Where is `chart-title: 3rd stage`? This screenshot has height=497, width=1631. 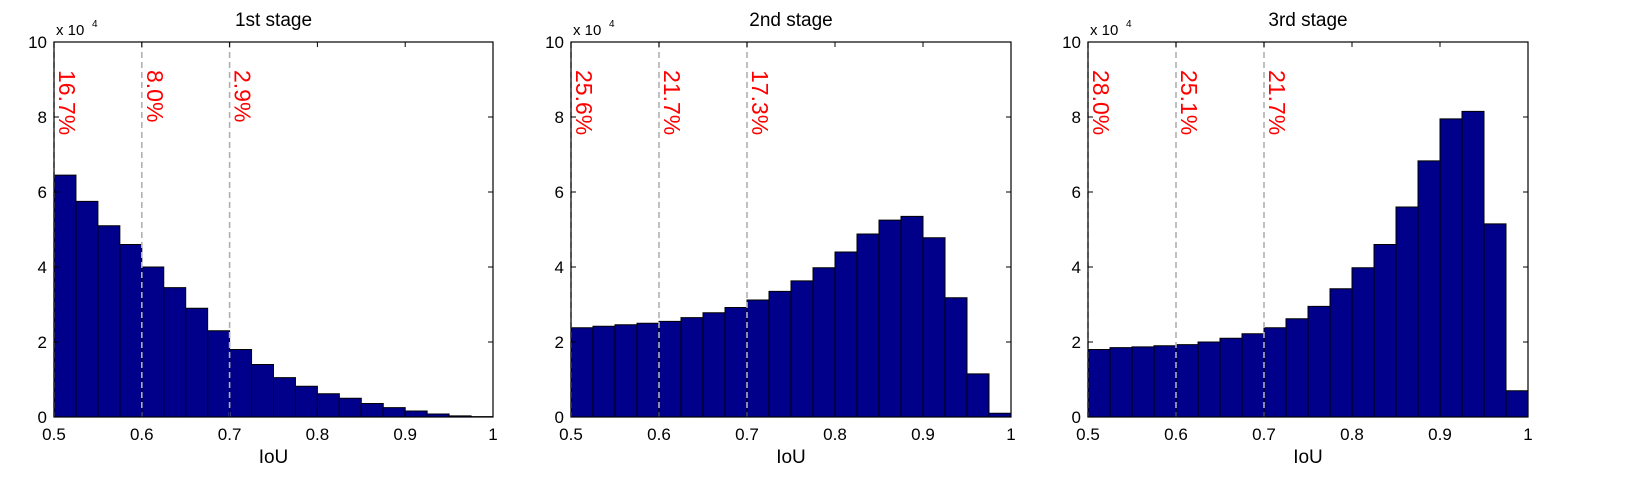 chart-title: 3rd stage is located at coordinates (1307, 20).